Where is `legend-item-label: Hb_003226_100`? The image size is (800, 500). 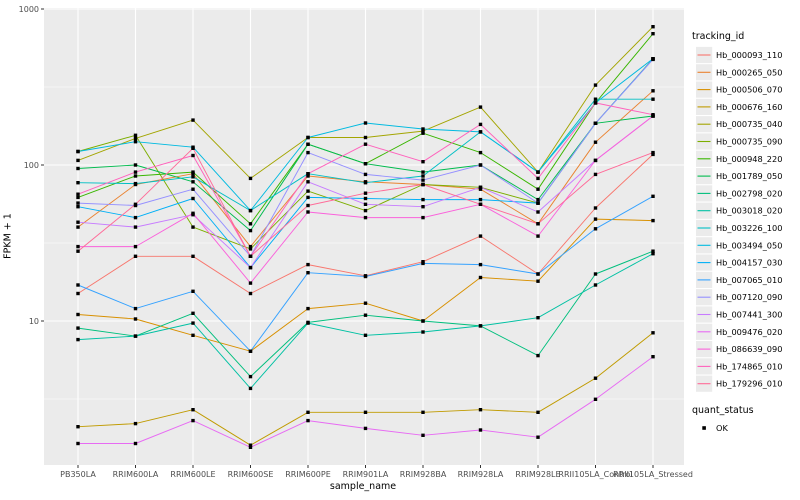 legend-item-label: Hb_003226_100 is located at coordinates (749, 228).